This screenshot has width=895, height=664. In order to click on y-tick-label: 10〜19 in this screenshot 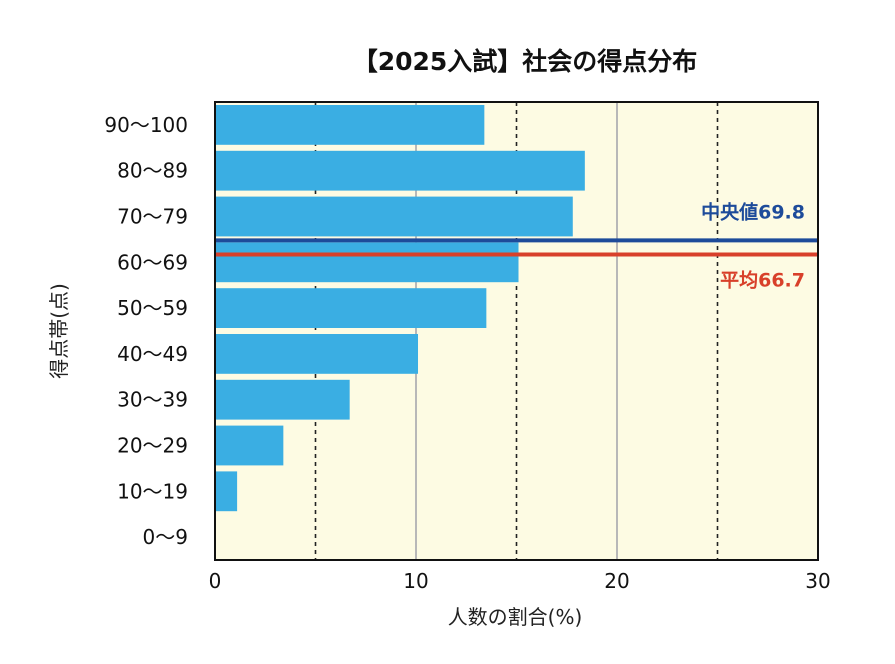, I will do `click(152, 491)`.